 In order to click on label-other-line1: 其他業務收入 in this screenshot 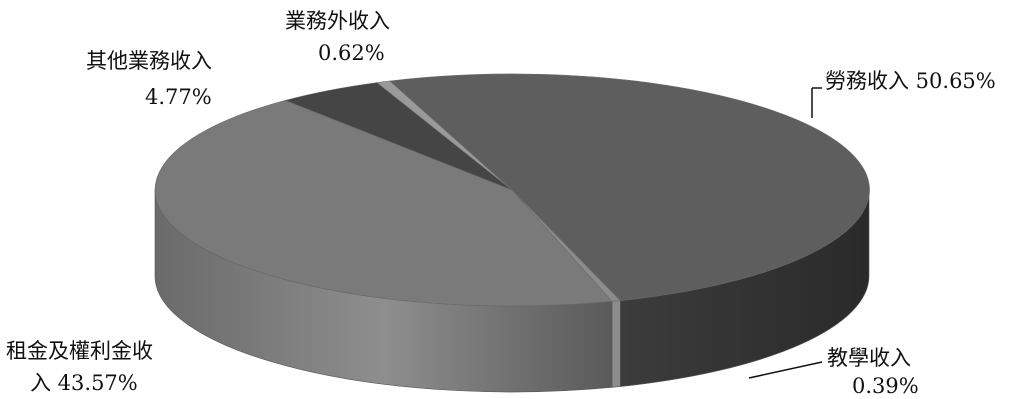, I will do `click(149, 61)`.